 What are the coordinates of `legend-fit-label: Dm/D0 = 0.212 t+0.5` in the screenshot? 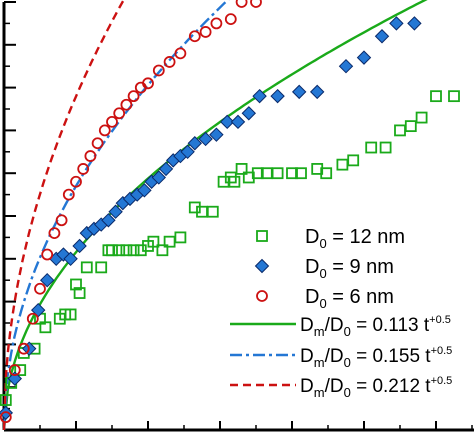 It's located at (376, 387).